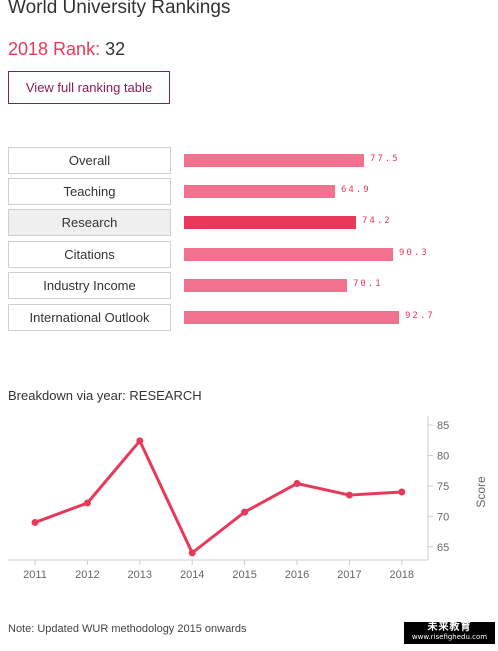  I want to click on data-point-2014, so click(192, 553).